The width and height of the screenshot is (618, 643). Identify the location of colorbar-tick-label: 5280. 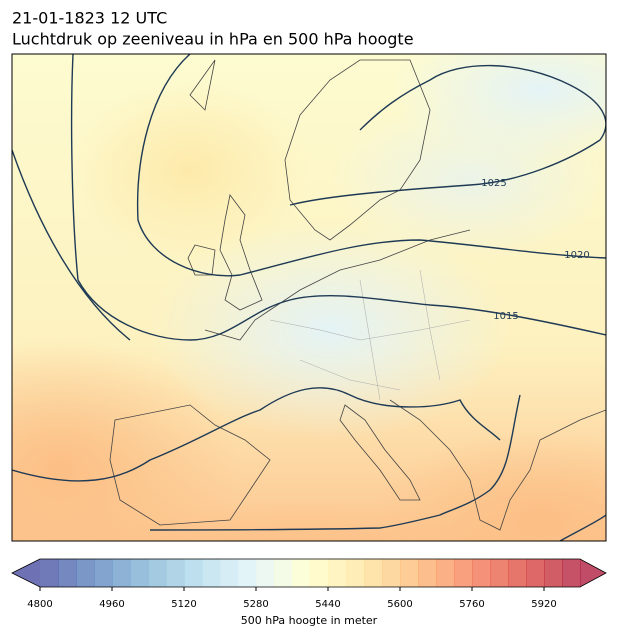
(255, 604).